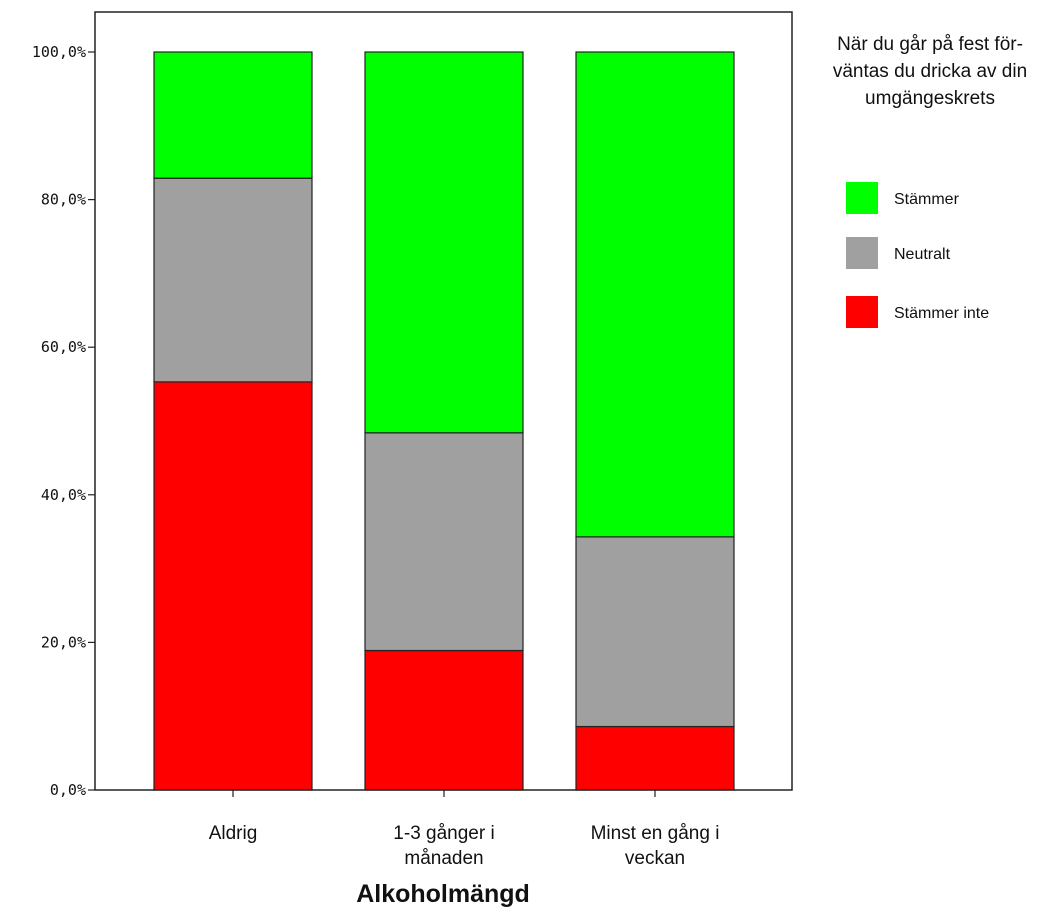 The height and width of the screenshot is (918, 1061). What do you see at coordinates (68, 790) in the screenshot?
I see `y-tick-label: 0,0%` at bounding box center [68, 790].